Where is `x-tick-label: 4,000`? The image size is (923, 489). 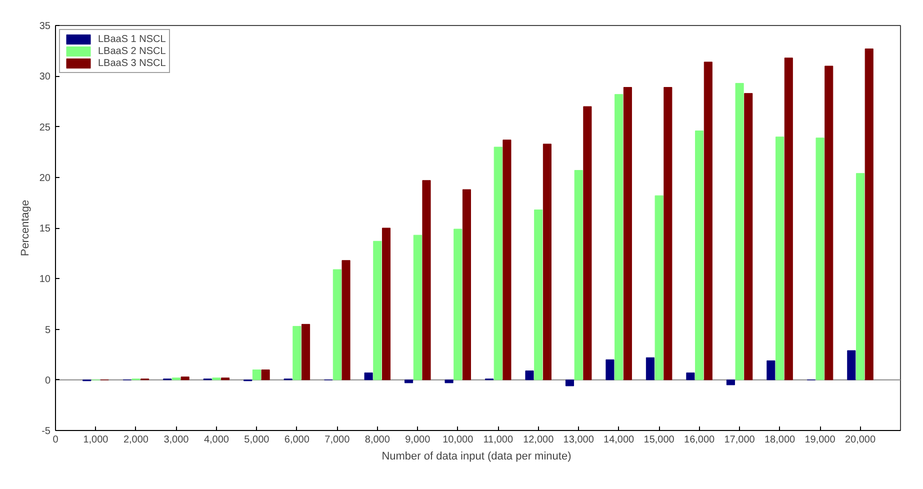 x-tick-label: 4,000 is located at coordinates (217, 440).